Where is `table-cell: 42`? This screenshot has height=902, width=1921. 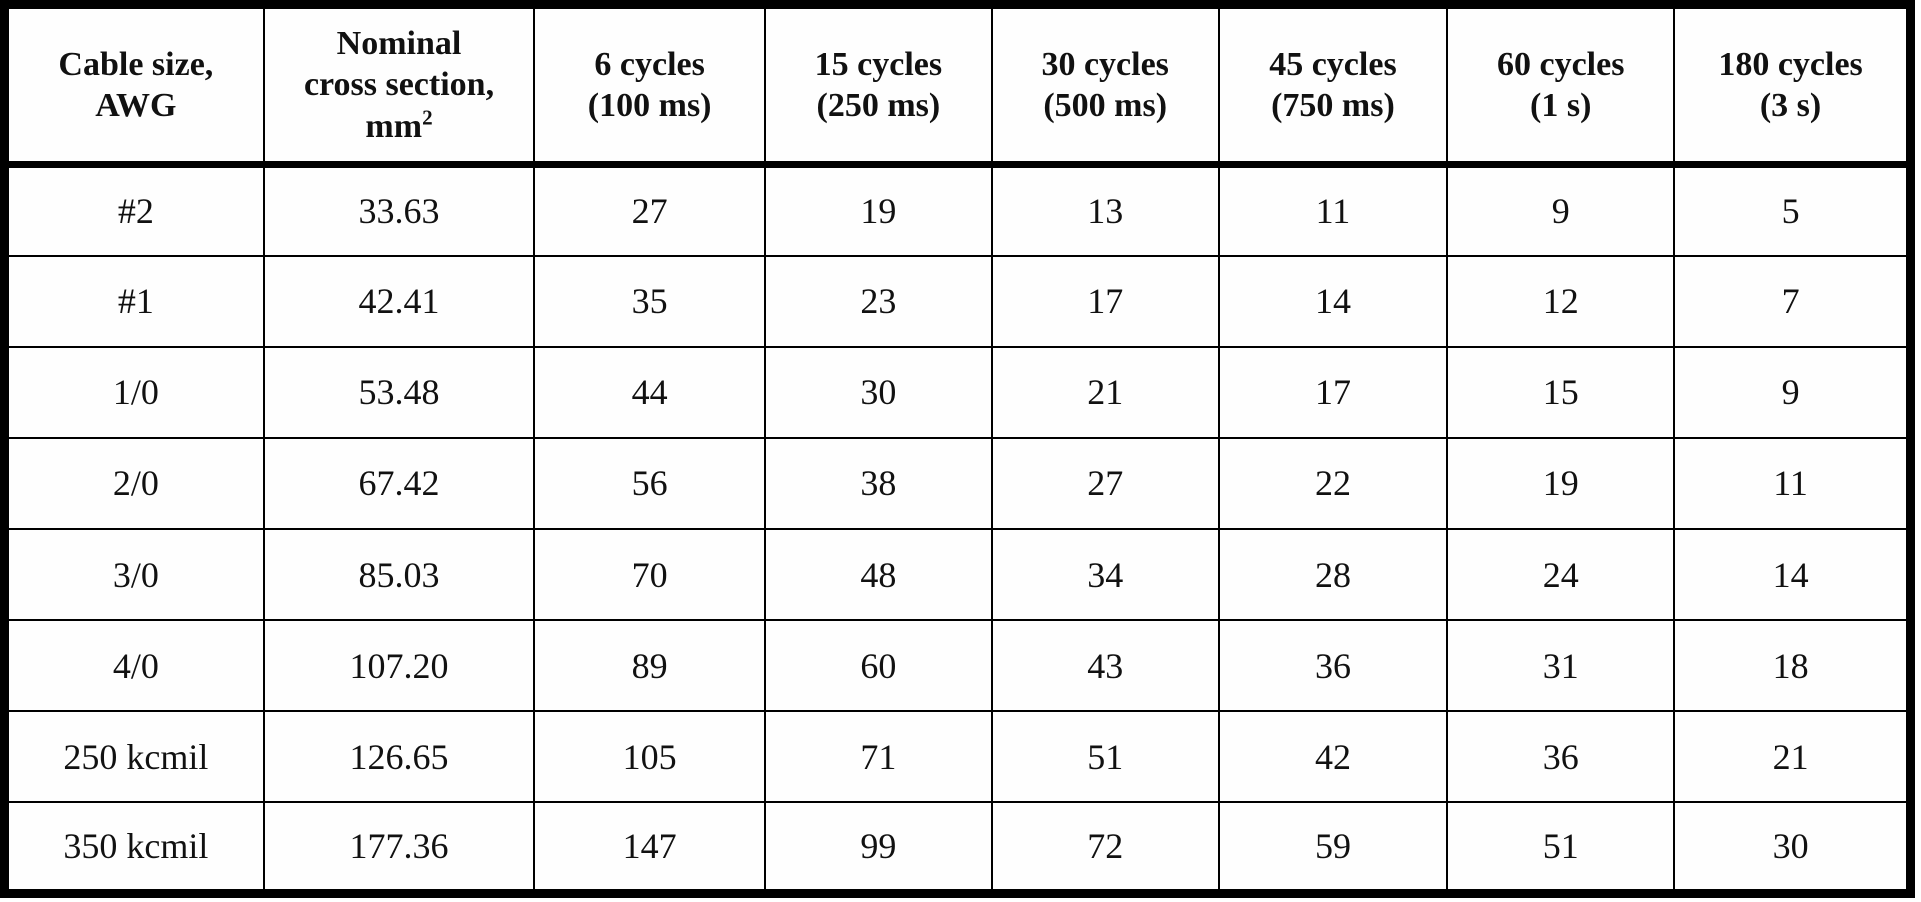
table-cell: 42 is located at coordinates (1333, 757).